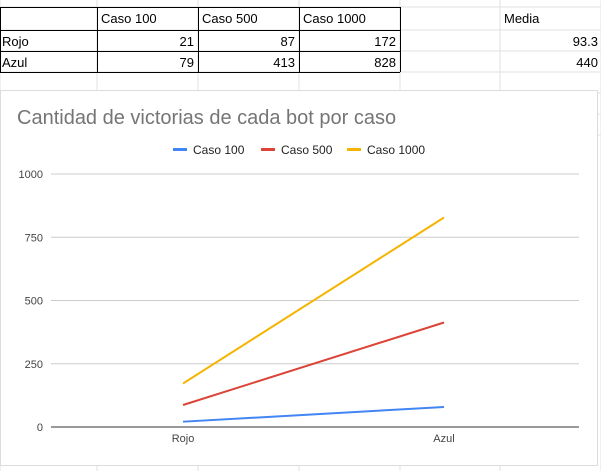 This screenshot has height=471, width=601. I want to click on x-axis-ticks: Rojo Azul, so click(313, 439).